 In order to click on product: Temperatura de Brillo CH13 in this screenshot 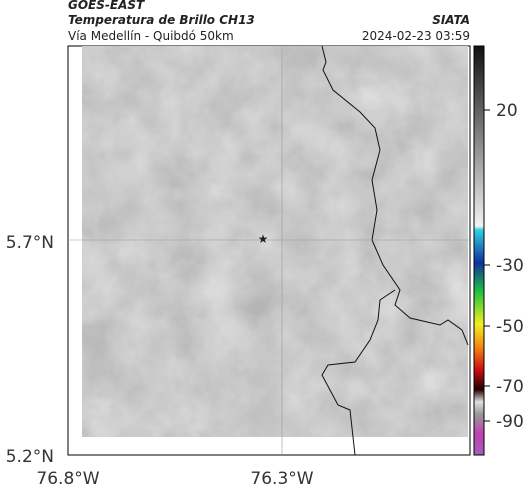, I will do `click(161, 20)`.